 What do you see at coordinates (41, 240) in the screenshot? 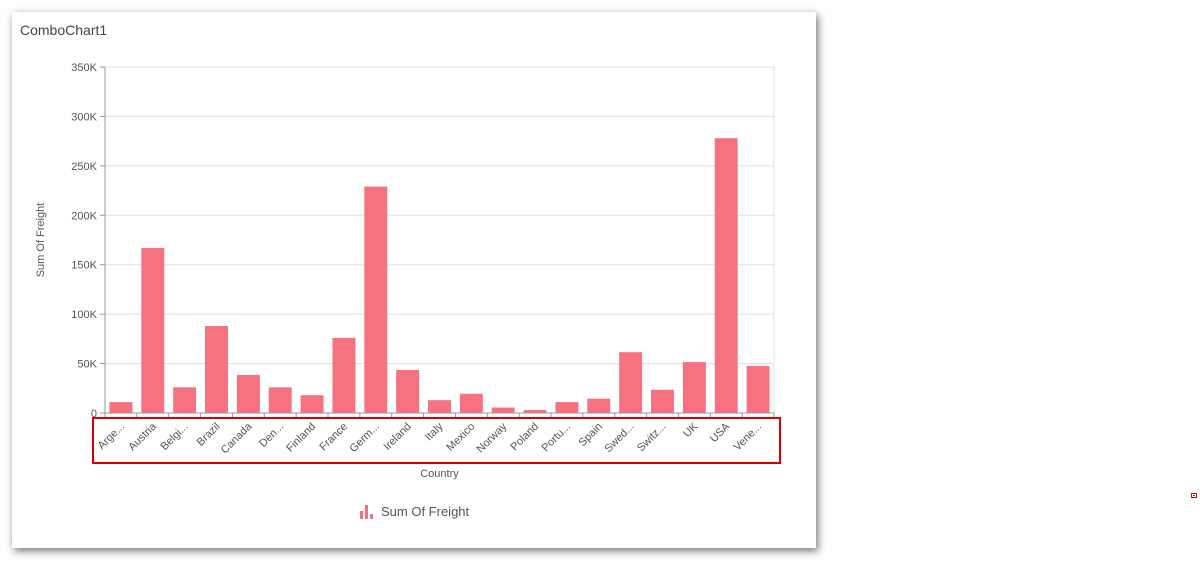
I see `y-axis-title: Sum Of Freight` at bounding box center [41, 240].